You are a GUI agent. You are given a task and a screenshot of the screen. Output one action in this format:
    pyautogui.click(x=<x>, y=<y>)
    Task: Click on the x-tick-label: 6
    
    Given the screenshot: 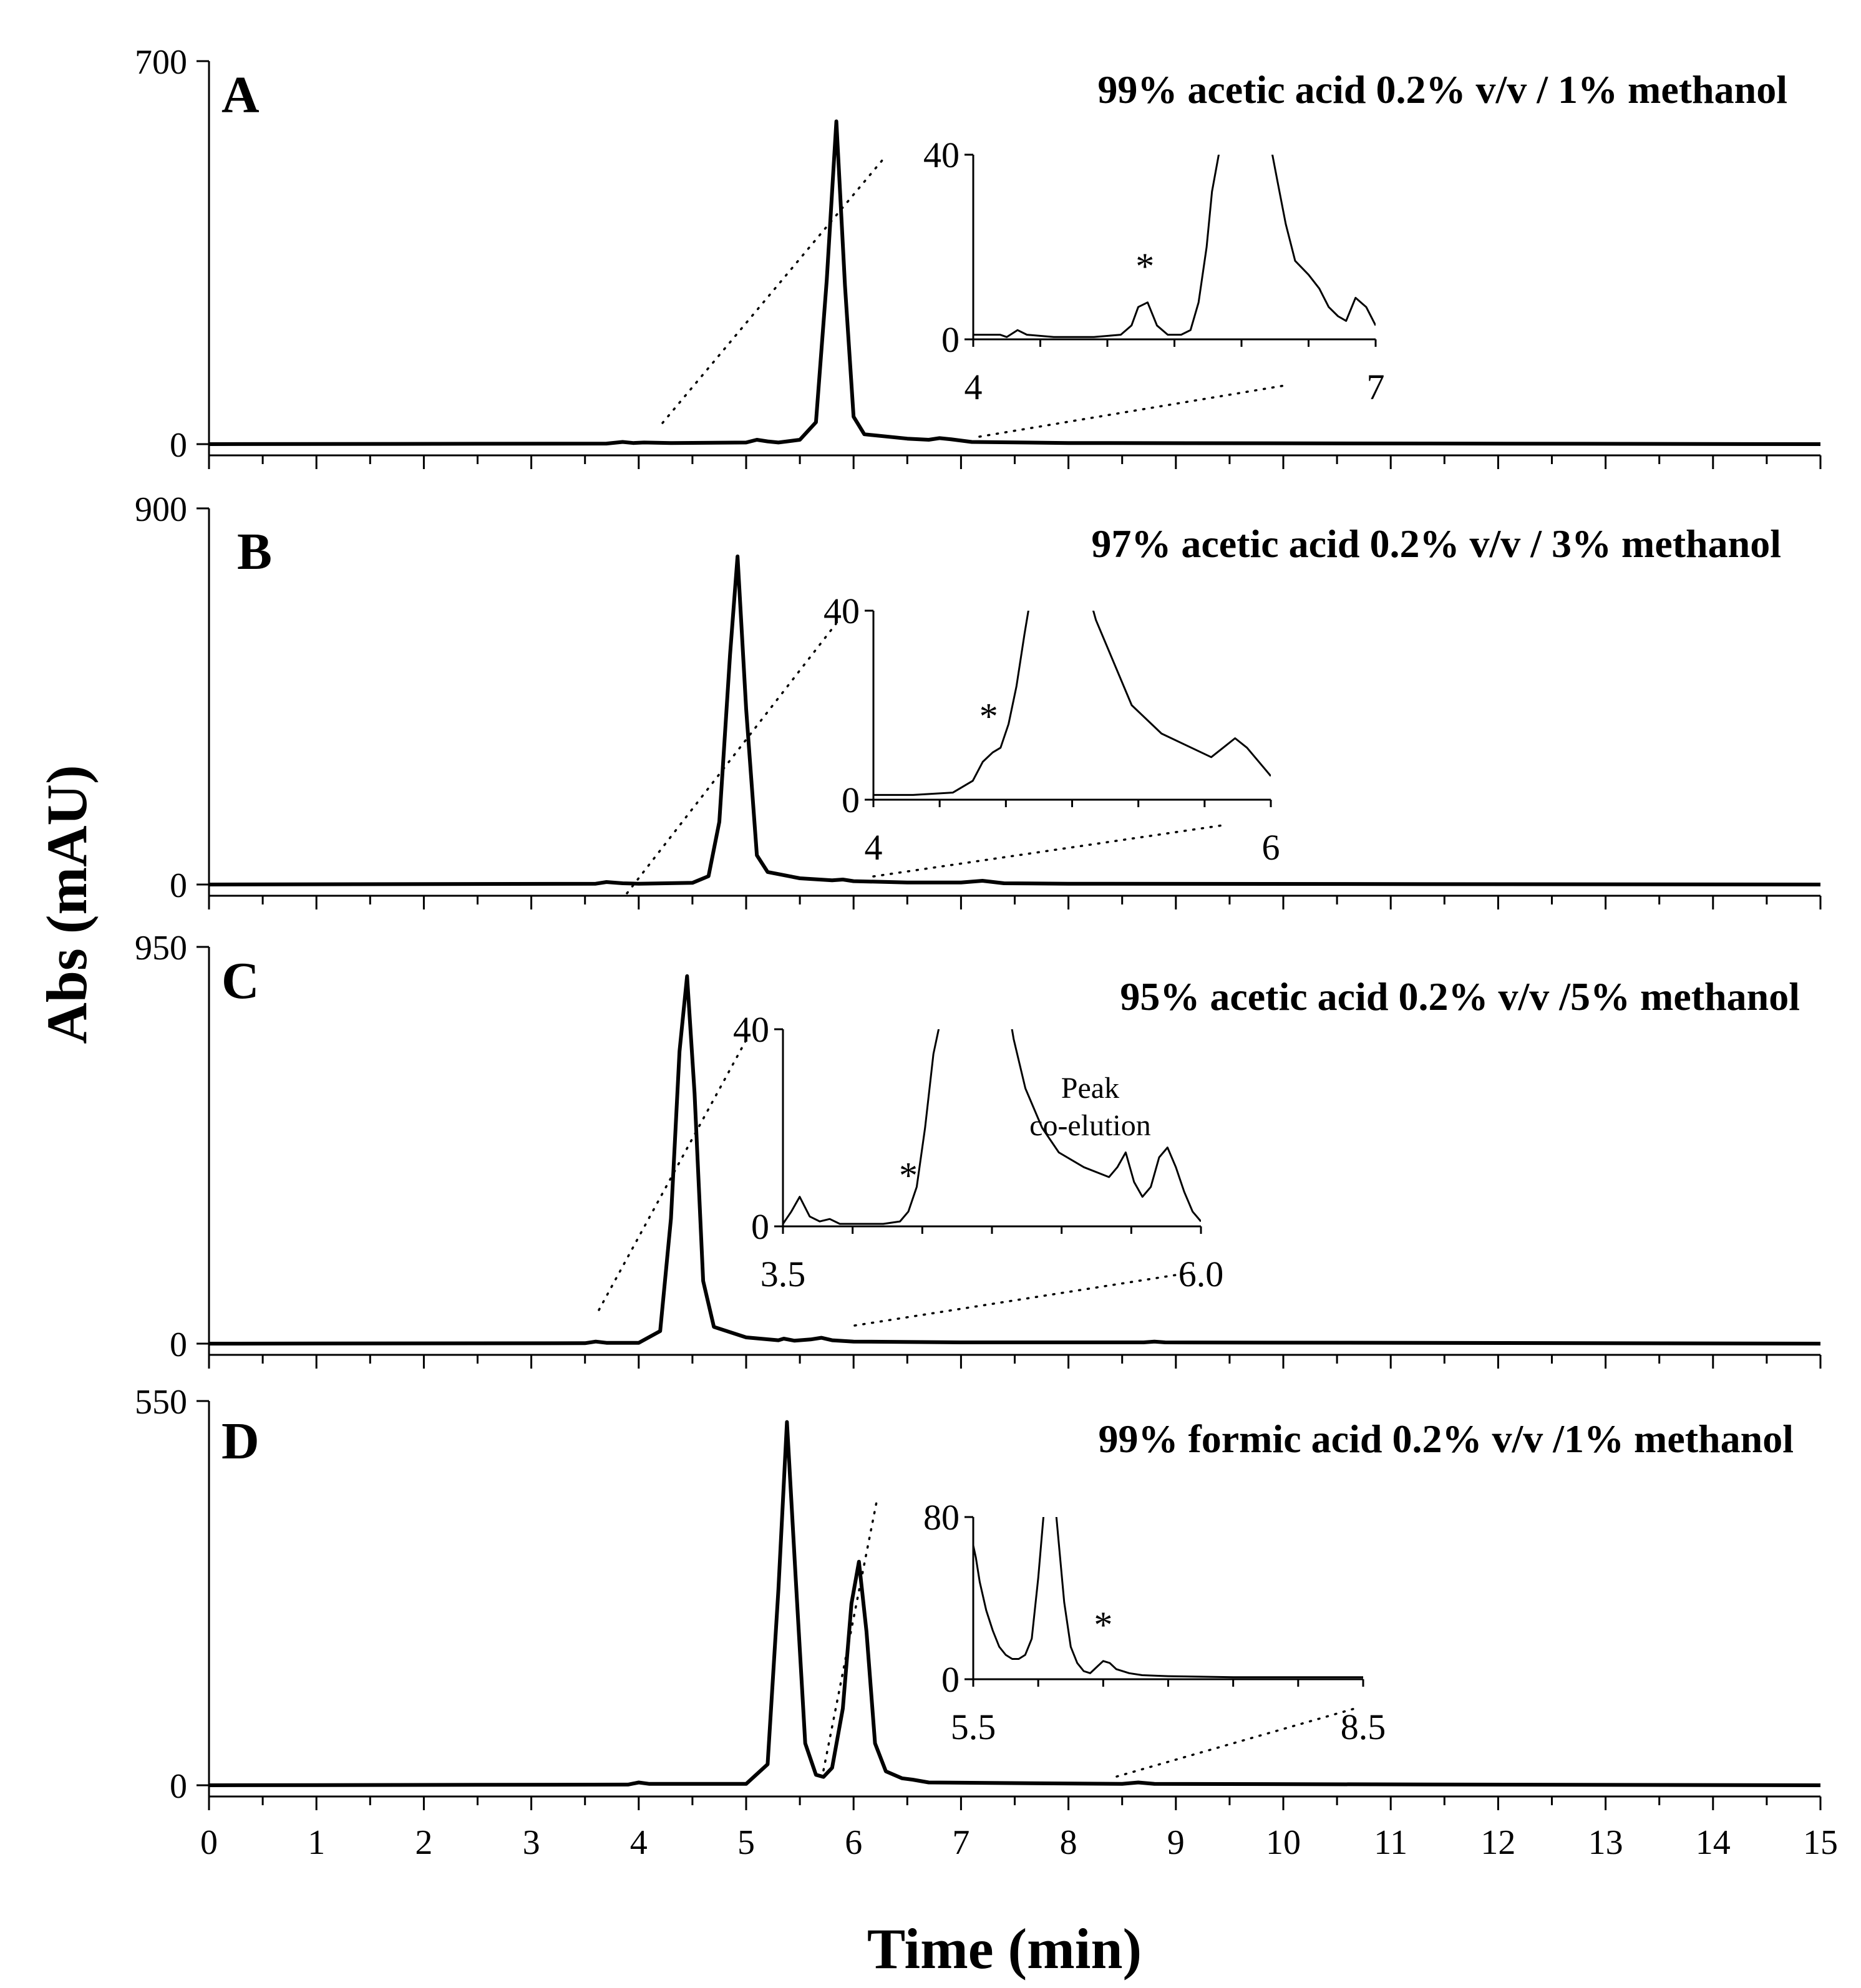 What is the action you would take?
    pyautogui.click(x=853, y=1842)
    